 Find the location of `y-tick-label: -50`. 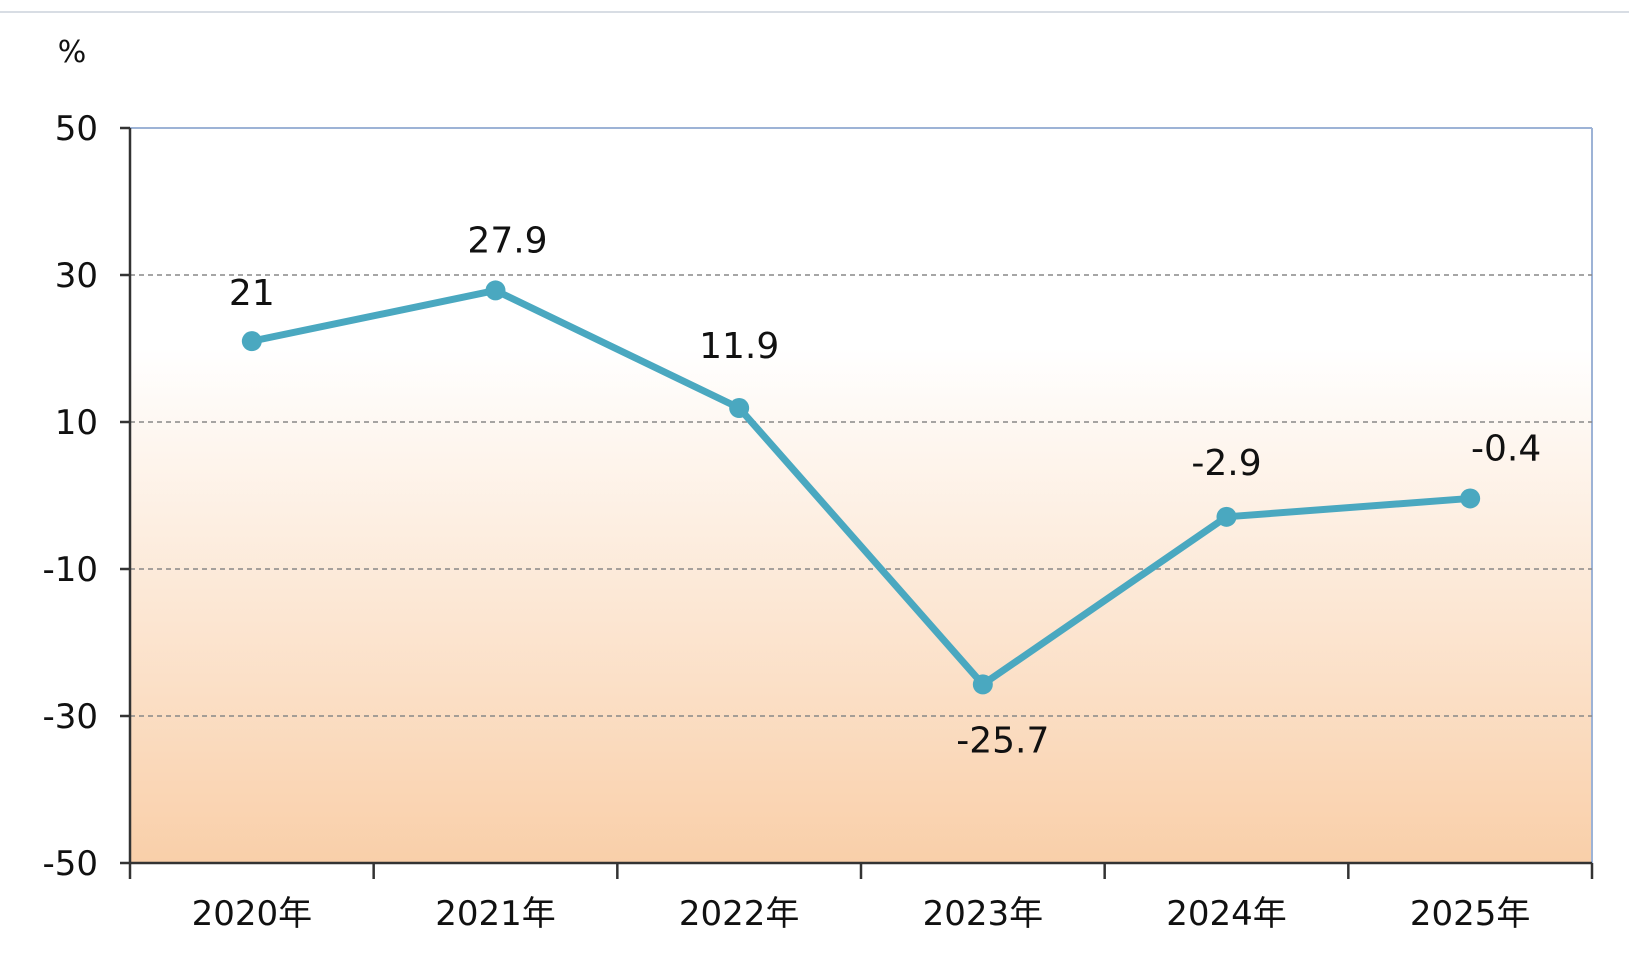

y-tick-label: -50 is located at coordinates (70, 864).